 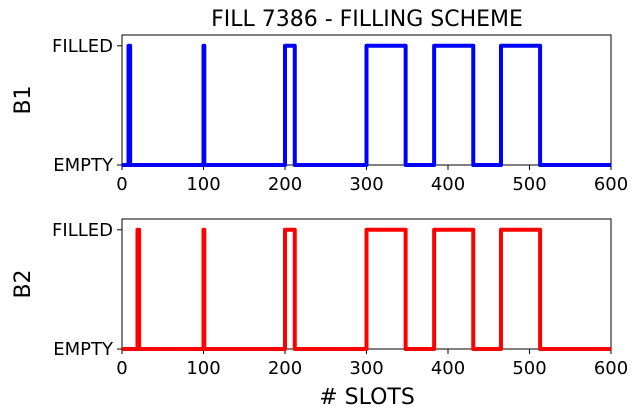 I want to click on chart-title: FILL 7386 - FILLING SCHEME, so click(x=367, y=19).